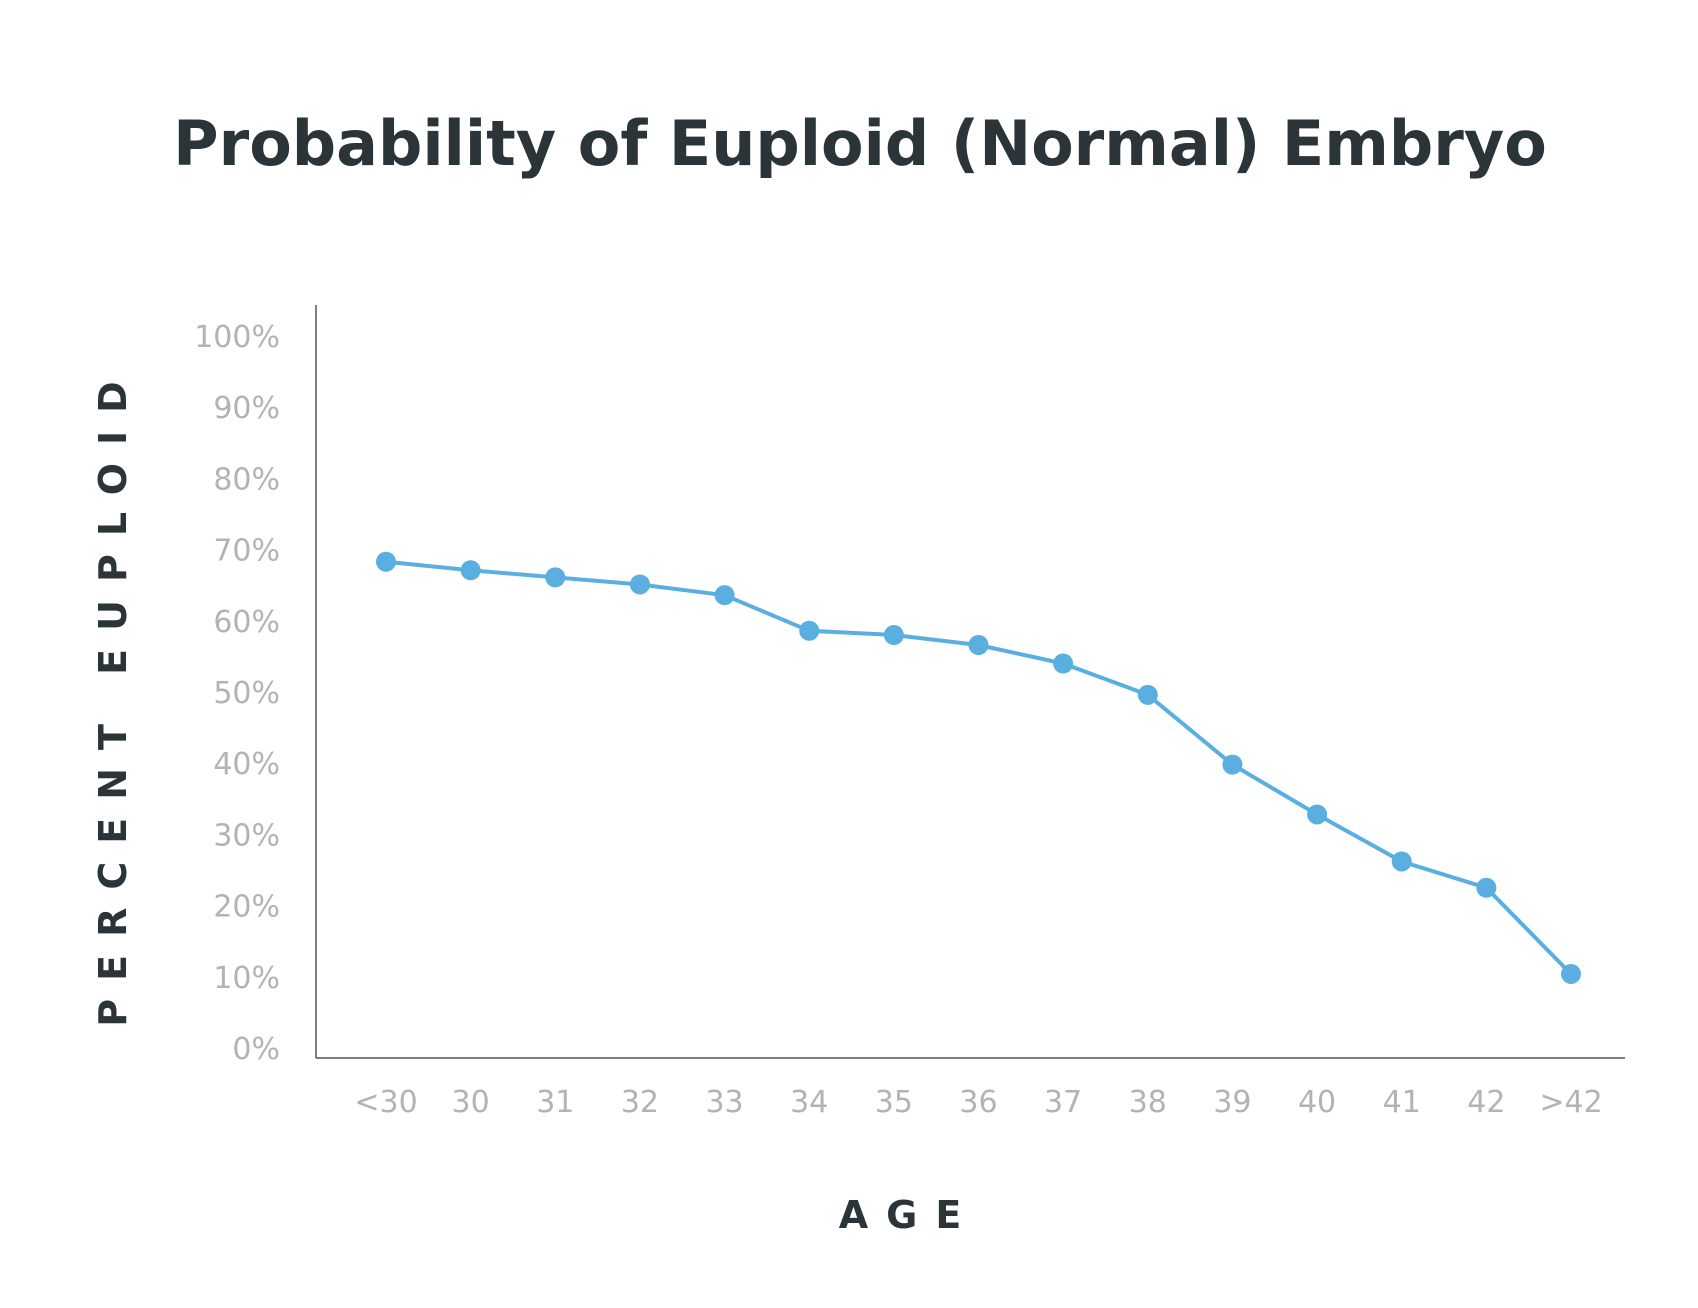 This screenshot has width=1698, height=1308. I want to click on x-tick-label: 32, so click(640, 1102).